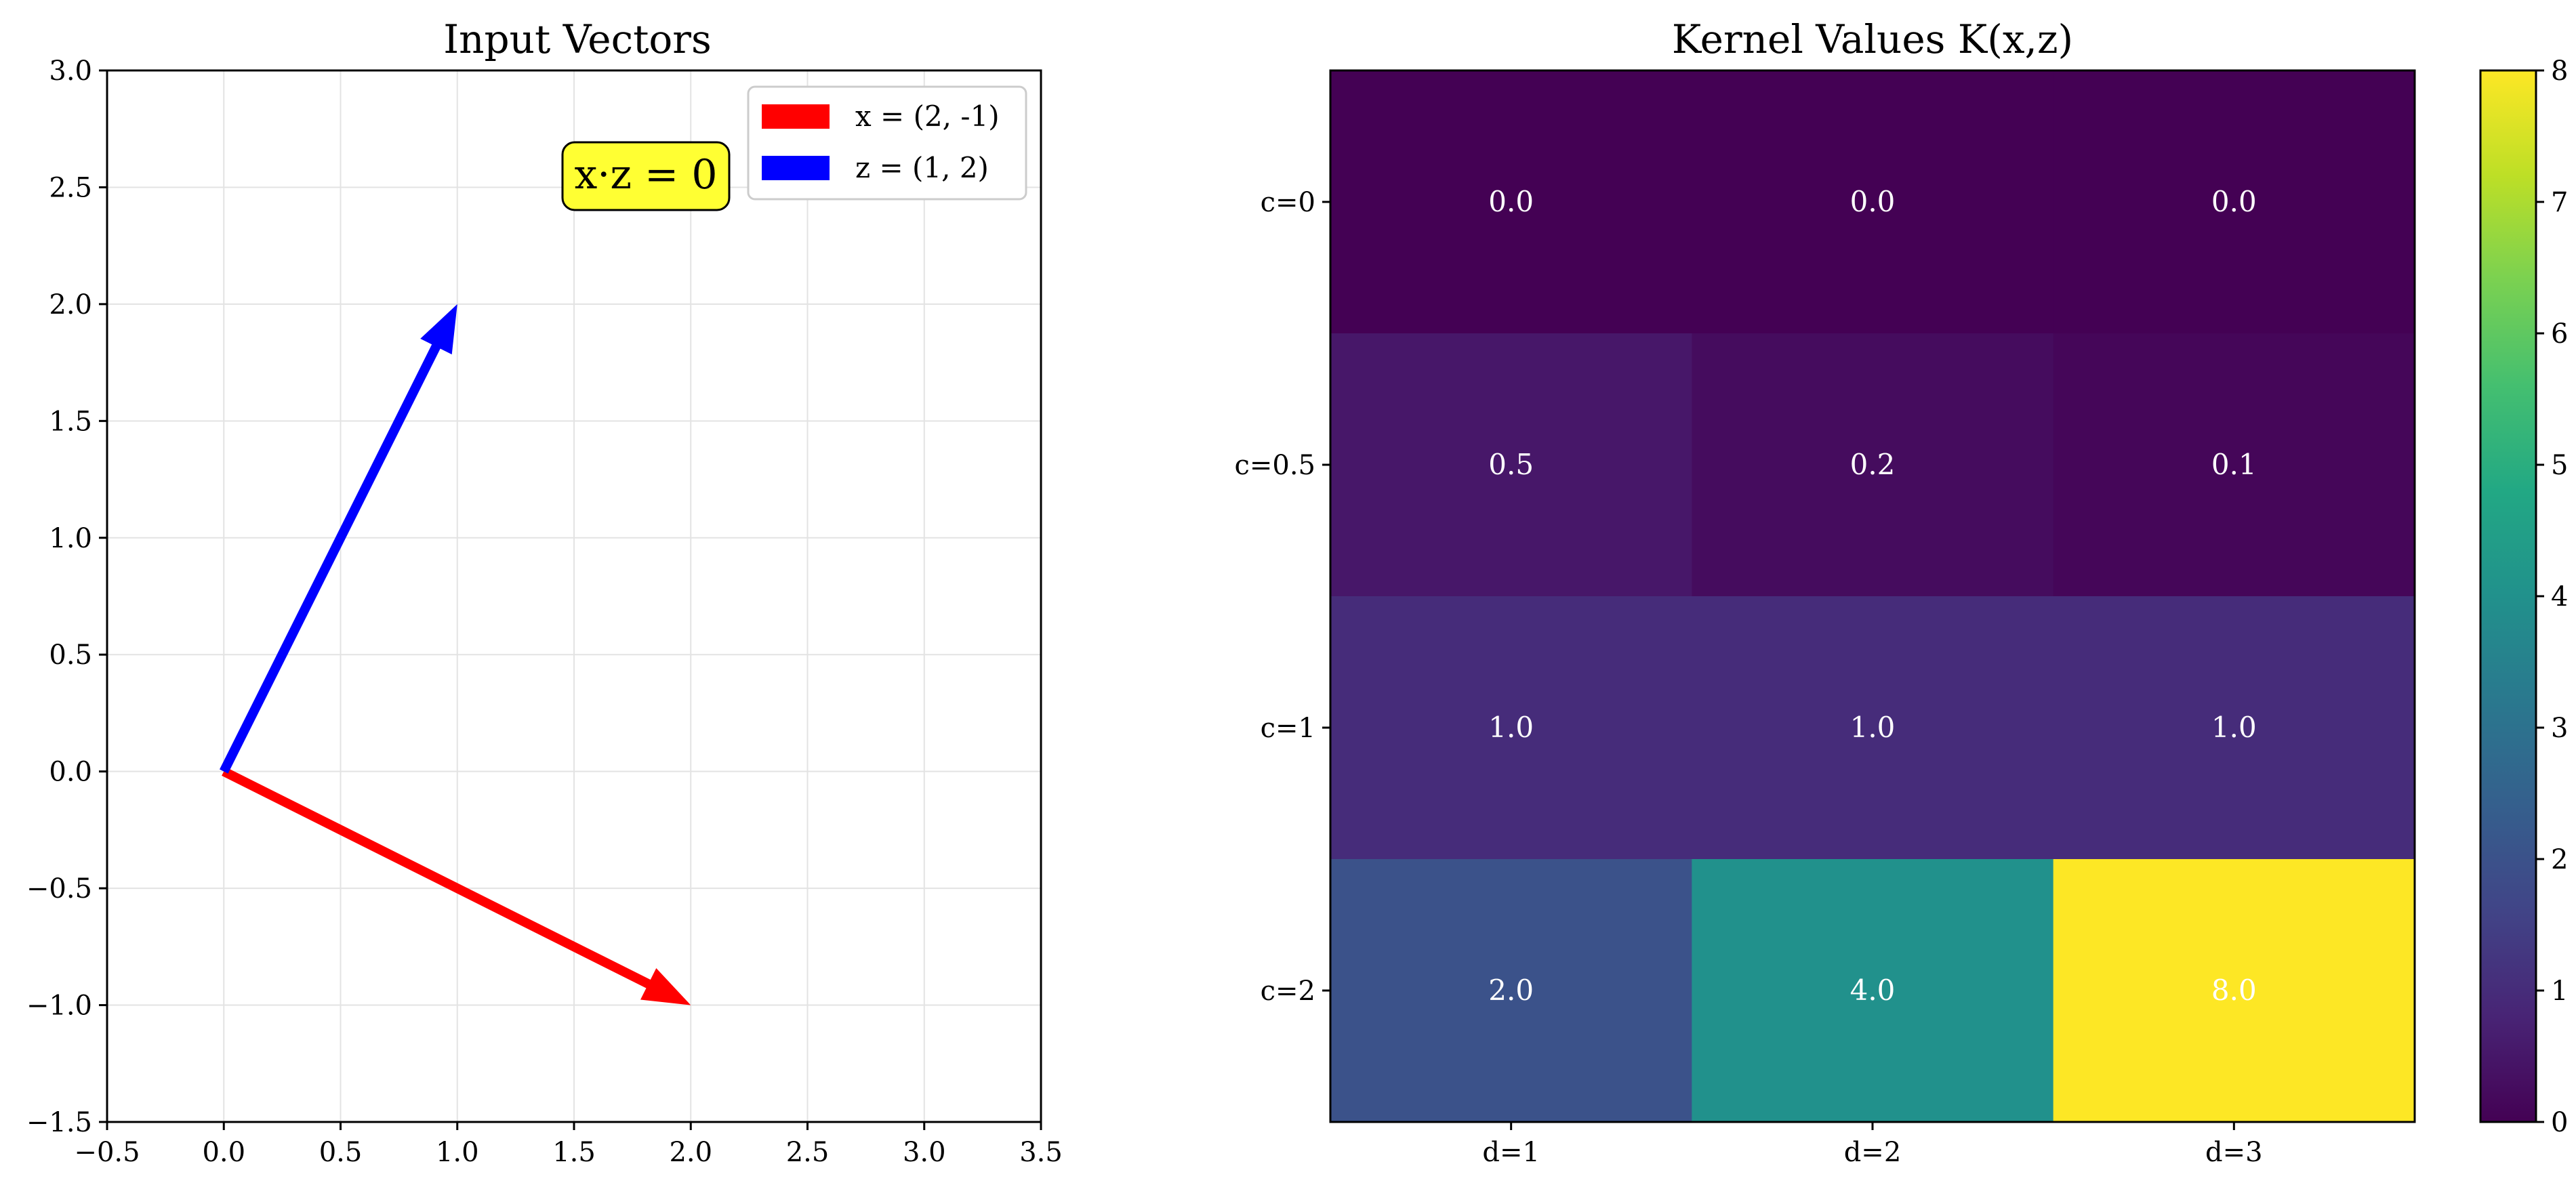 This screenshot has height=1187, width=2576. I want to click on annotation-text: x·z = 0, so click(646, 175).